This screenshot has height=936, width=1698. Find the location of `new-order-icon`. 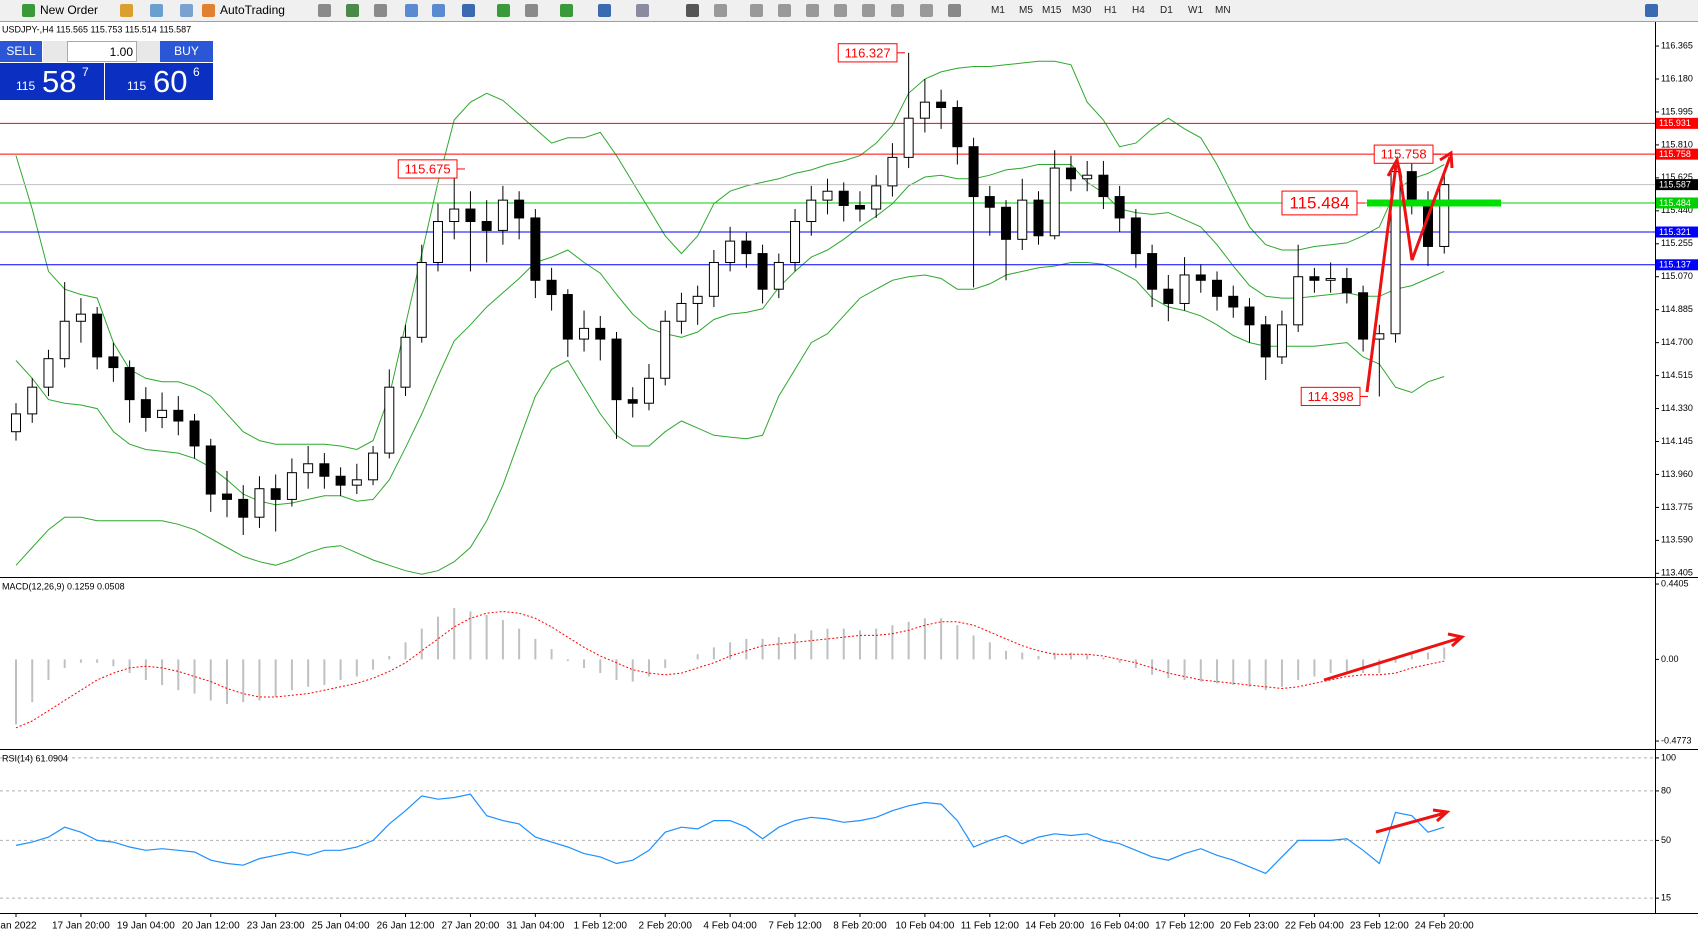

new-order-icon is located at coordinates (28, 10).